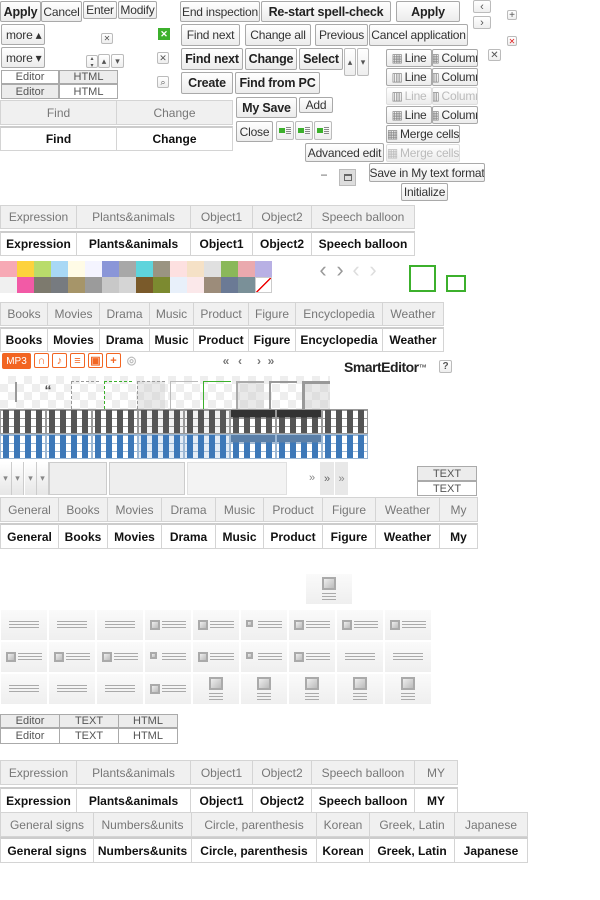  Describe the element at coordinates (341, 35) in the screenshot. I see `previous-button: Previous` at that location.